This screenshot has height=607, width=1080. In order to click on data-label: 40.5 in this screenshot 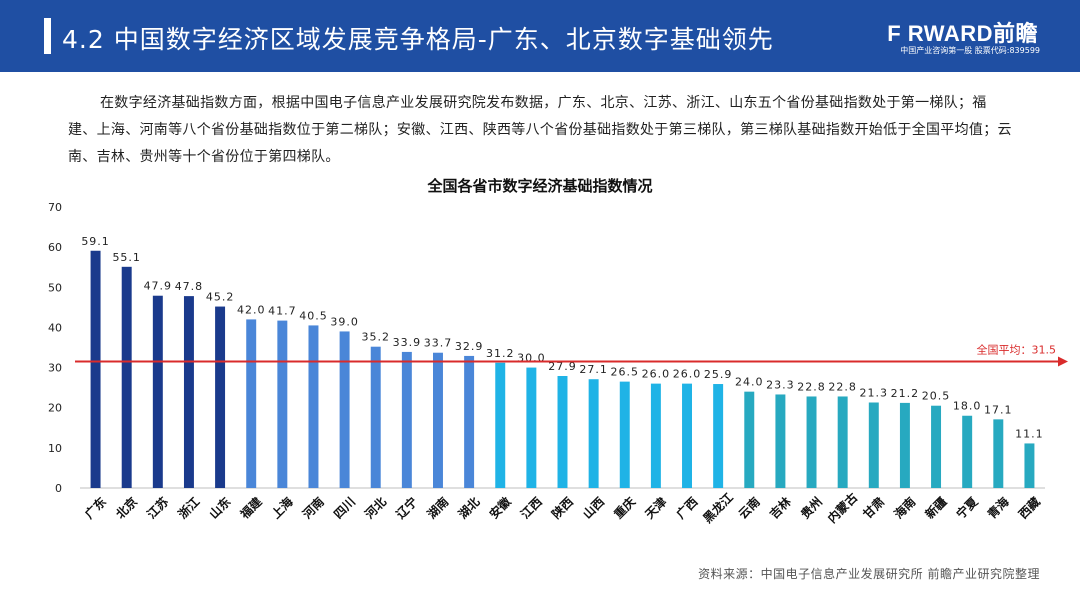, I will do `click(313, 315)`.